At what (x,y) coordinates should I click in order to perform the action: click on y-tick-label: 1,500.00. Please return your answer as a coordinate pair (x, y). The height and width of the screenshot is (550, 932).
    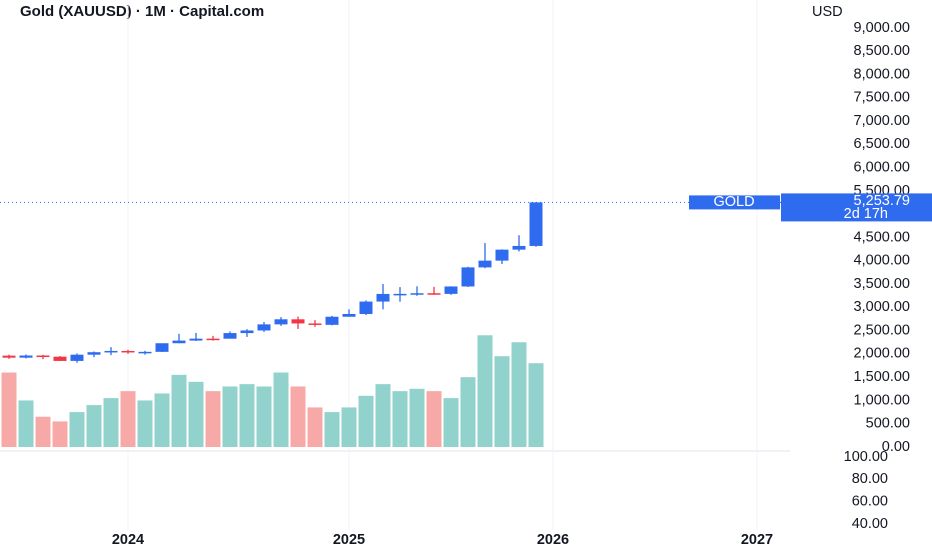
    Looking at the image, I should click on (882, 377).